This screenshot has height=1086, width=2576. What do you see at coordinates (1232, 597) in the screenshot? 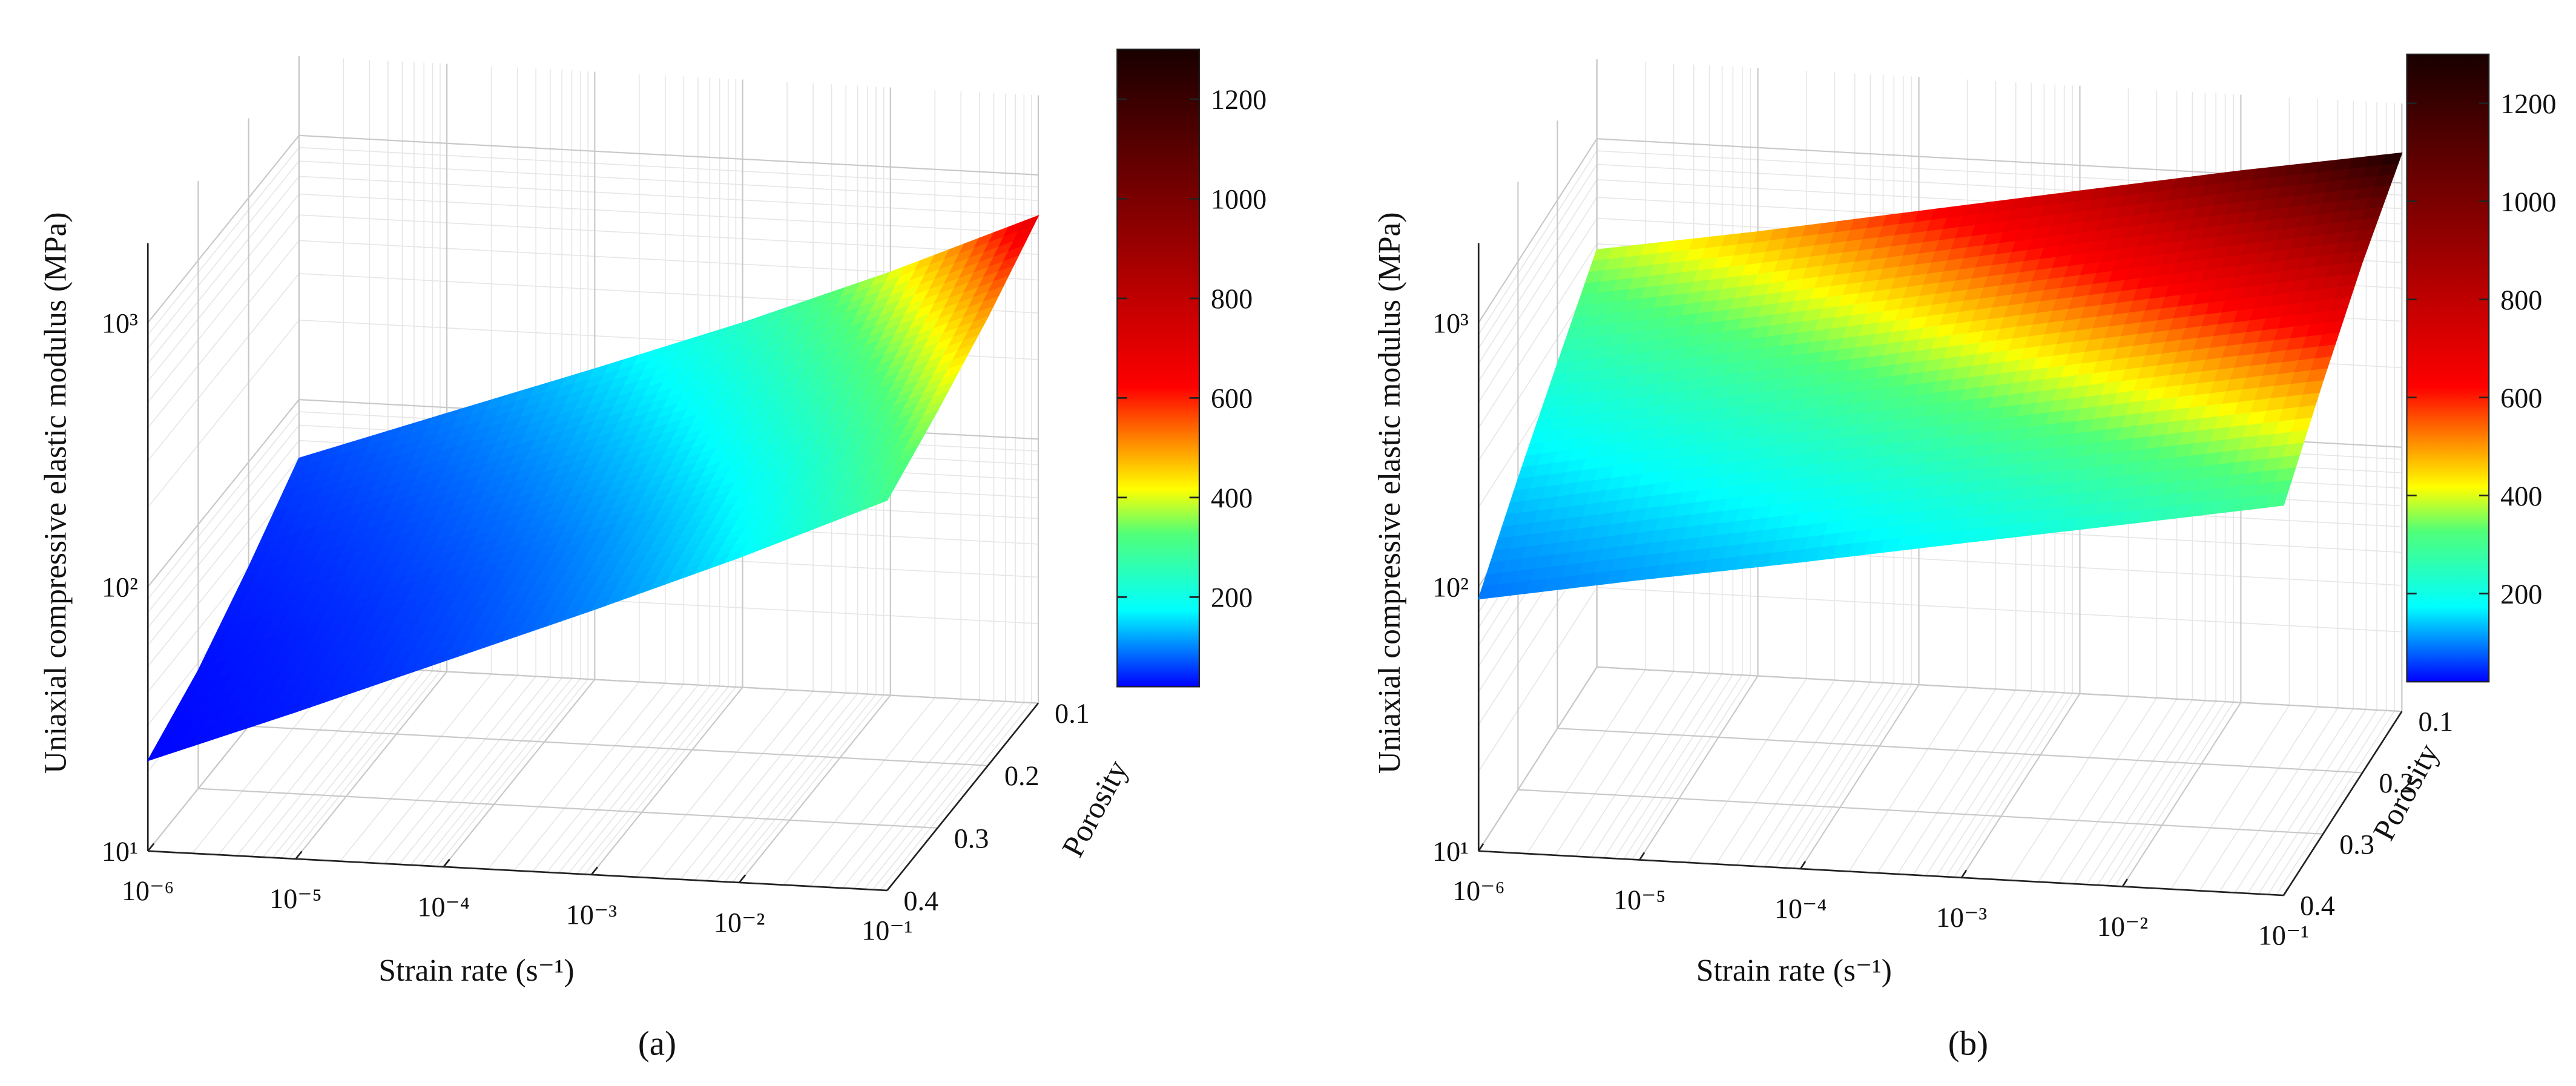
I see `colorbar-tick-label: 200` at bounding box center [1232, 597].